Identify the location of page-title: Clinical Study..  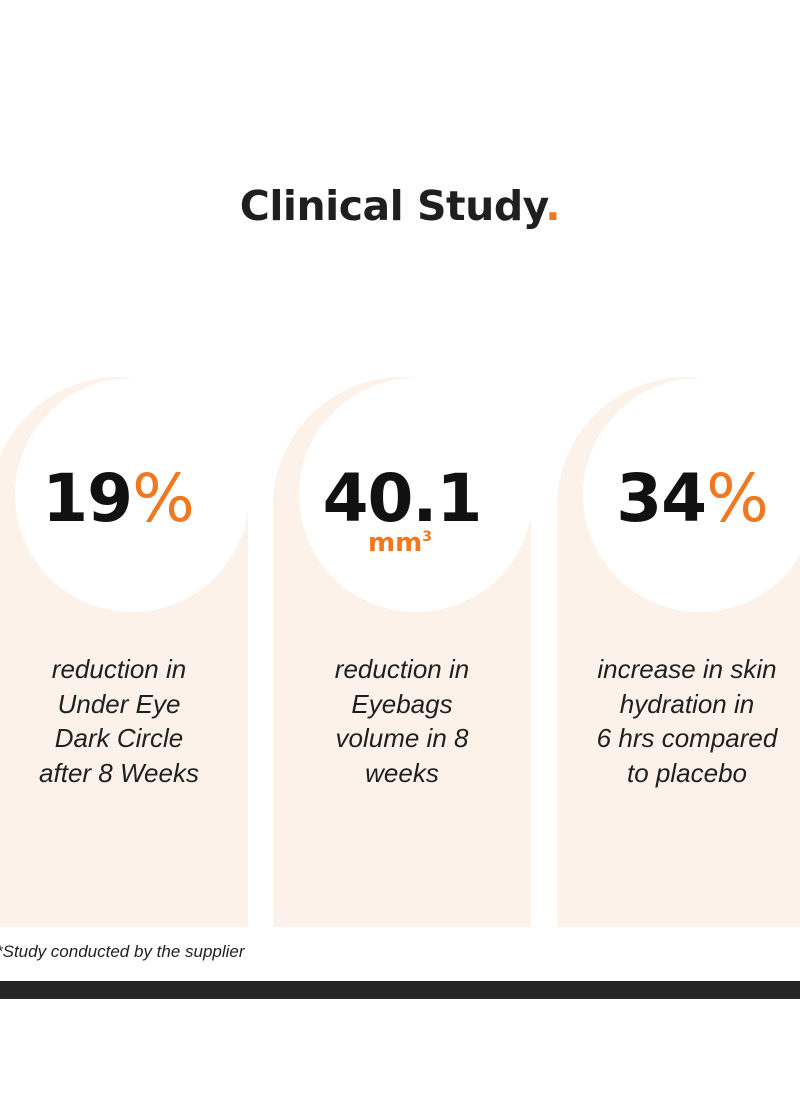
(400, 206).